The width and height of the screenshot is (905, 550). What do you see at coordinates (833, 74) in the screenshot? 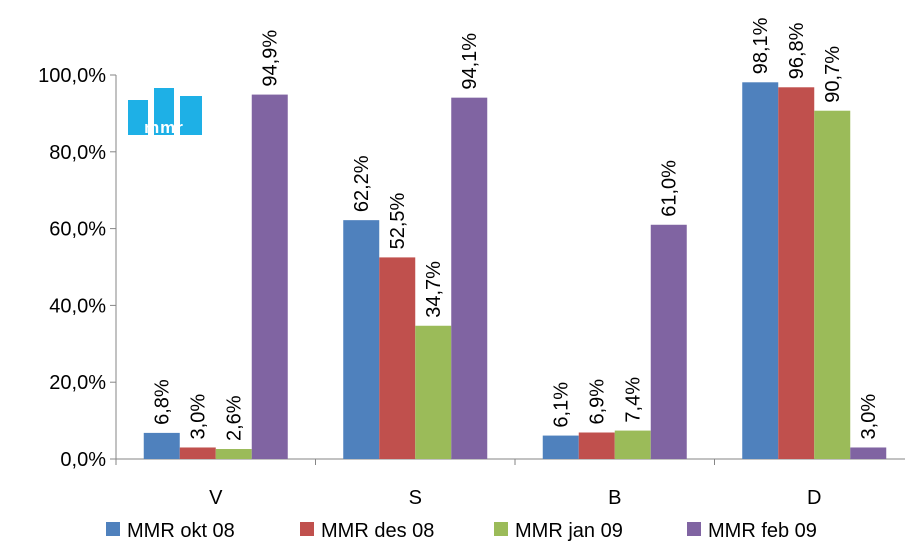
I see `data-label: 90,7%` at bounding box center [833, 74].